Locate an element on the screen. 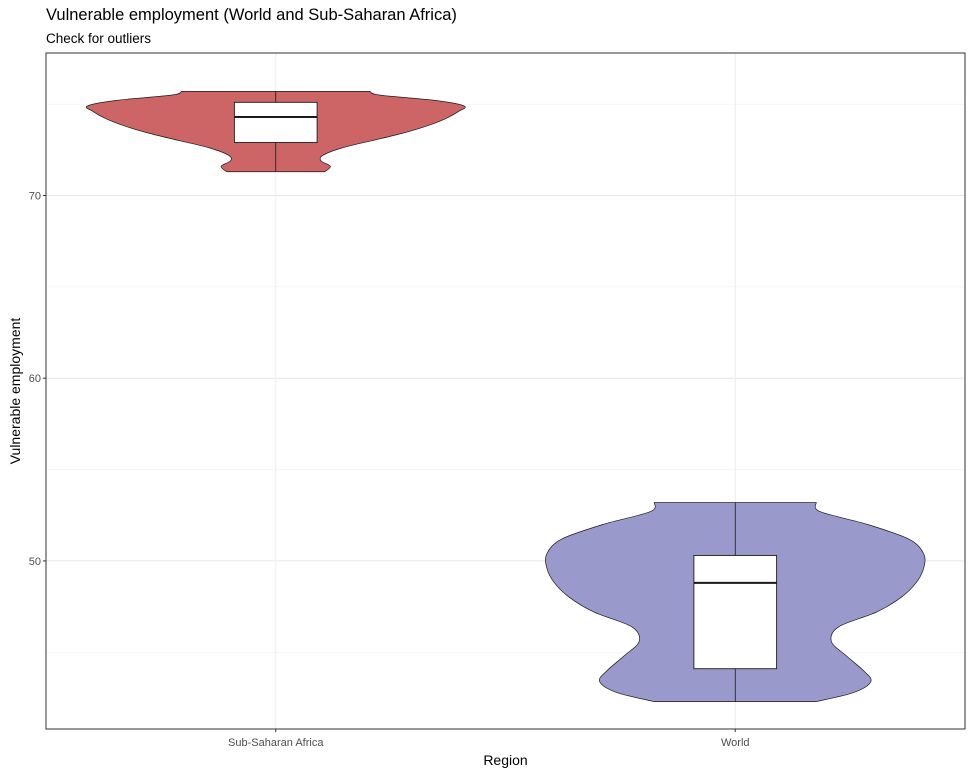 The width and height of the screenshot is (974, 775). y-tick-label: 70 is located at coordinates (35, 197).